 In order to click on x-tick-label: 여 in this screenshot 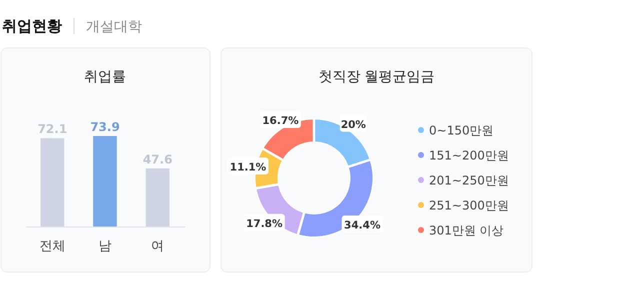, I will do `click(157, 246)`.